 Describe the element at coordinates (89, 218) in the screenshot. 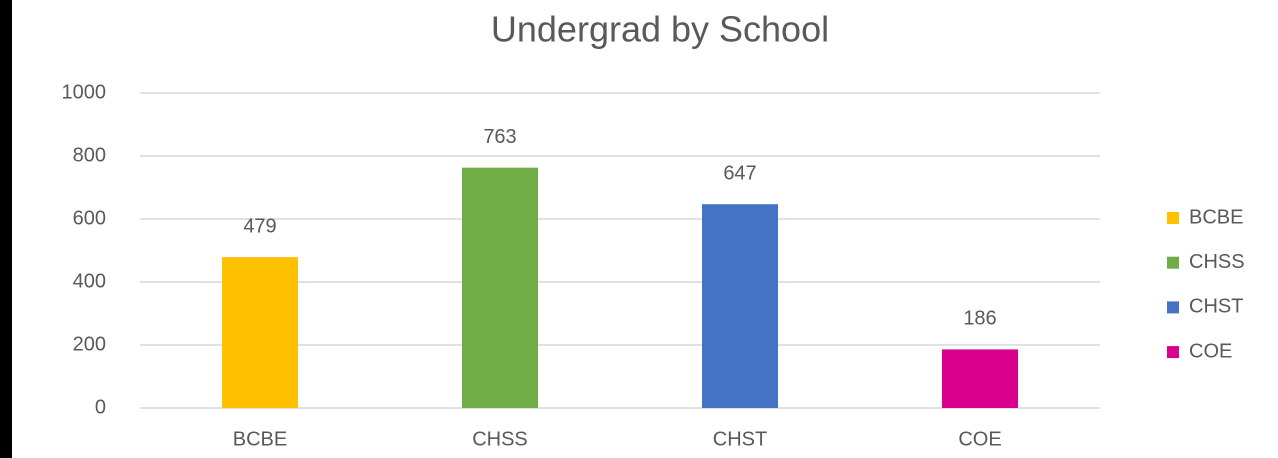

I see `y-tick-label: 600` at that location.